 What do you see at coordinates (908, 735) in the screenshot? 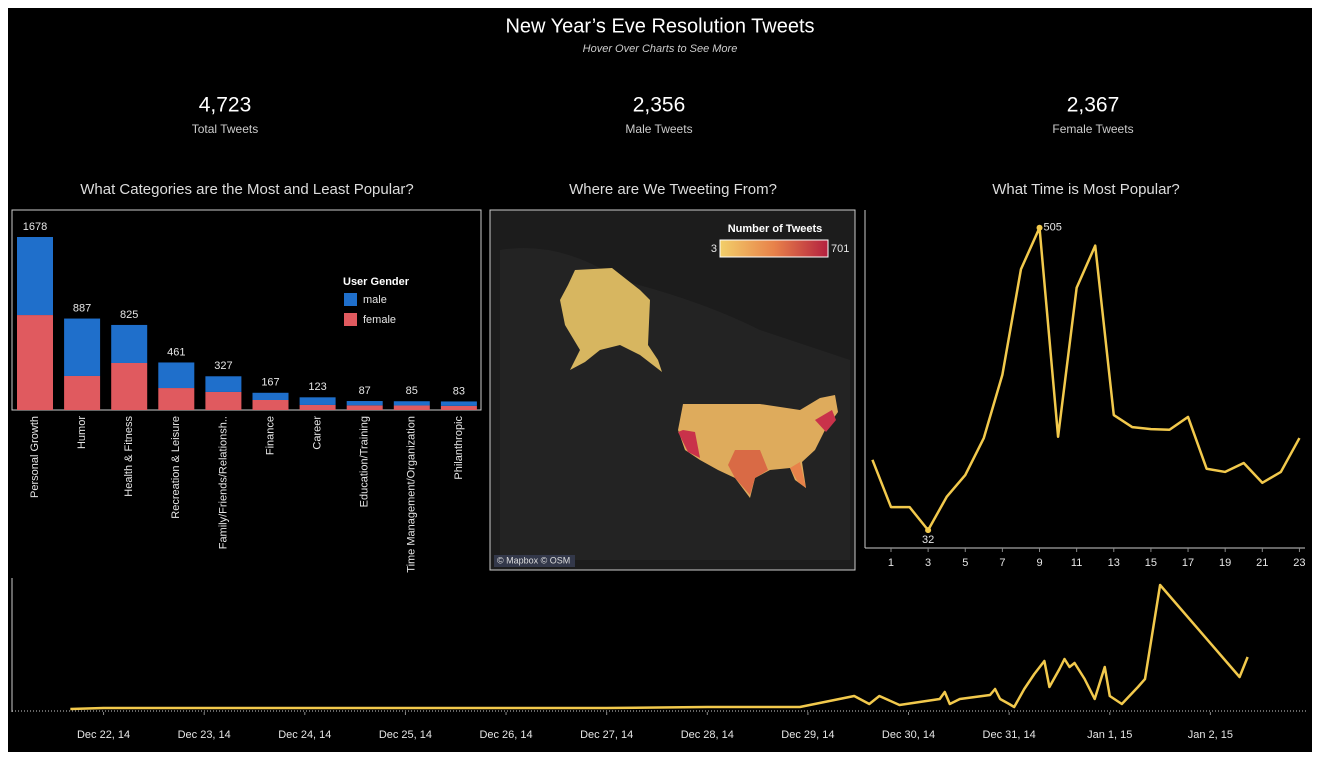
I see `x-tick-label: Dec 30, 14` at bounding box center [908, 735].